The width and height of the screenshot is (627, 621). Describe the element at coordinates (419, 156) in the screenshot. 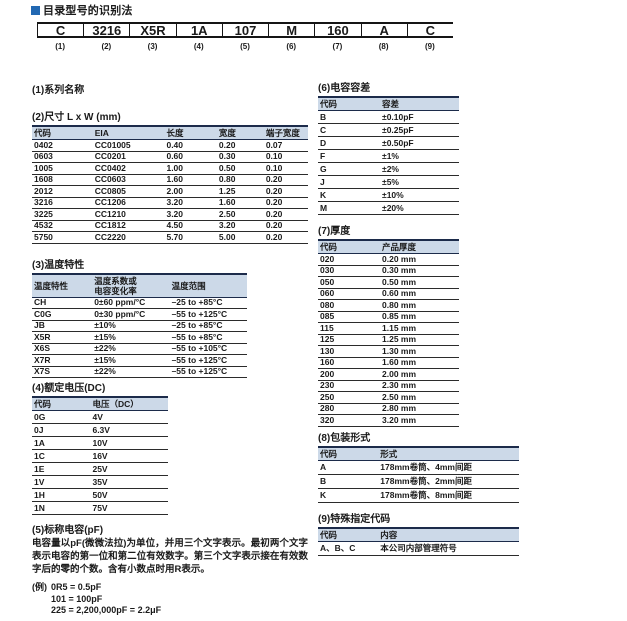

I see `table-cell: ±1%` at that location.